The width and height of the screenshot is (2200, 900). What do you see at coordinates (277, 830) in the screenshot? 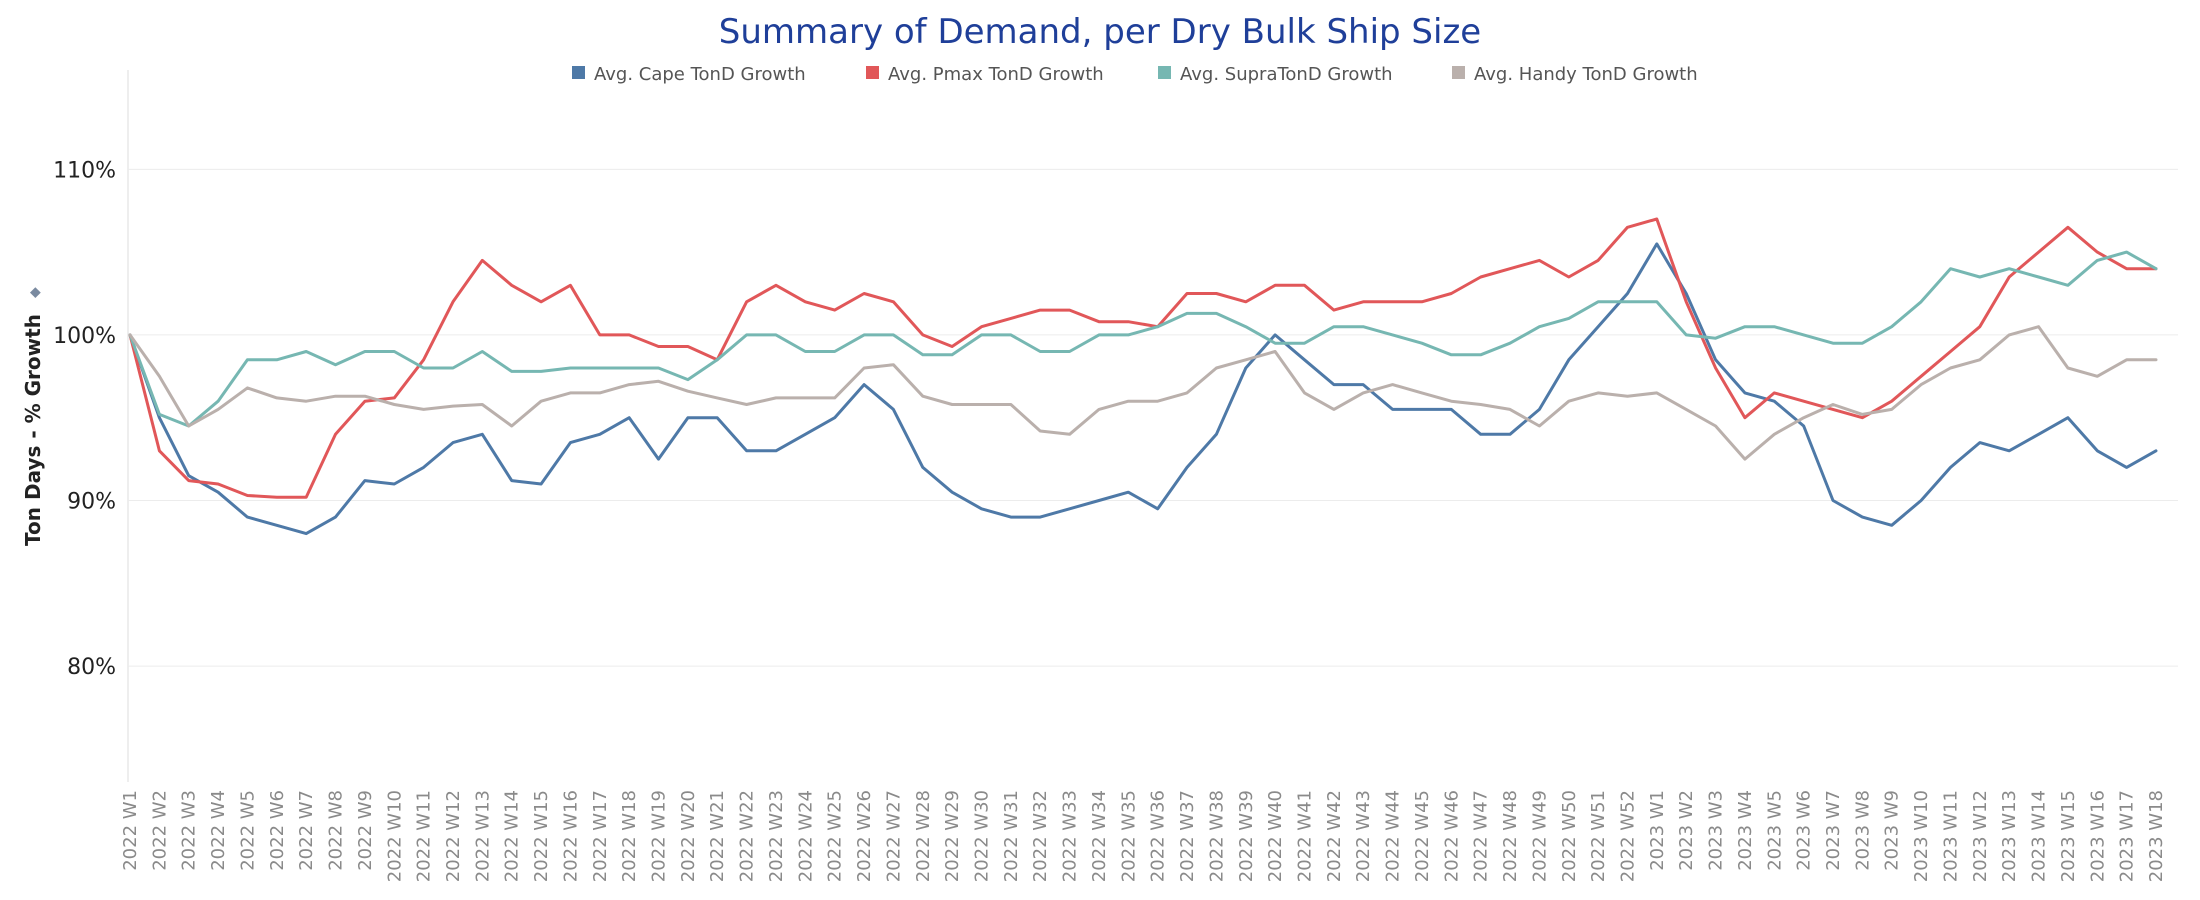
I see `x-tick-label: 2022 W6` at bounding box center [277, 830].